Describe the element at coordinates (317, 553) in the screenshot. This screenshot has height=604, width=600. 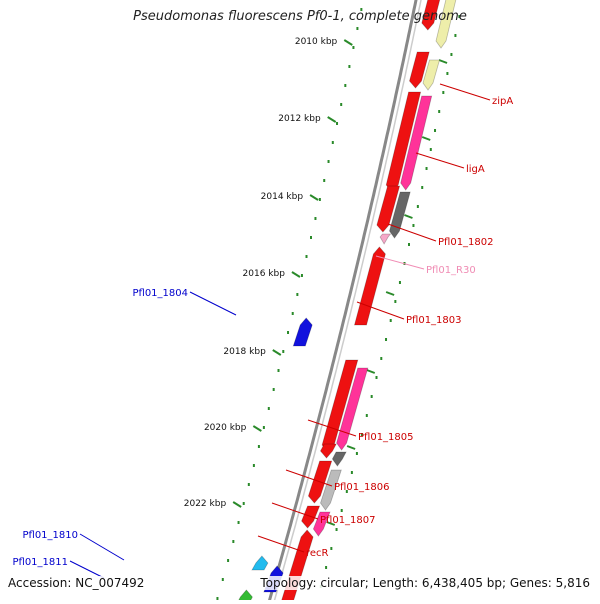
I see `gene-label: recR` at that location.